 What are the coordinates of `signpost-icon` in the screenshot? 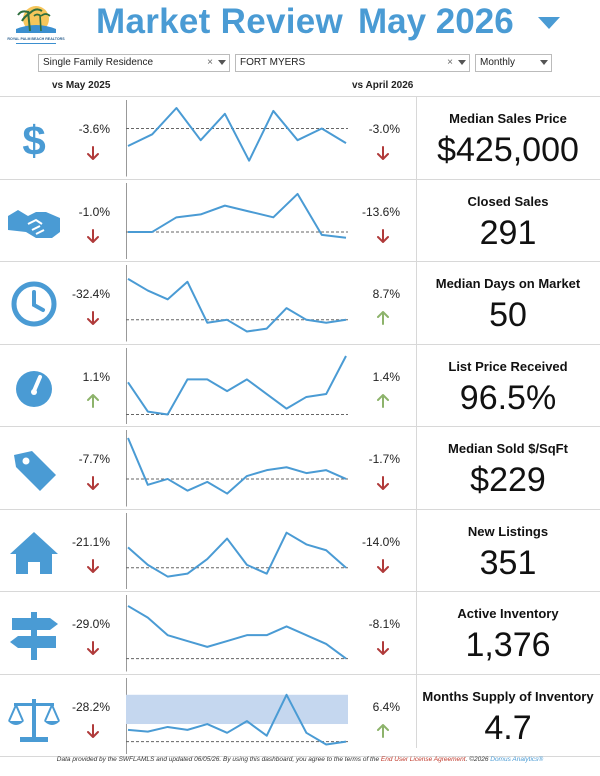 It's located at (34, 634).